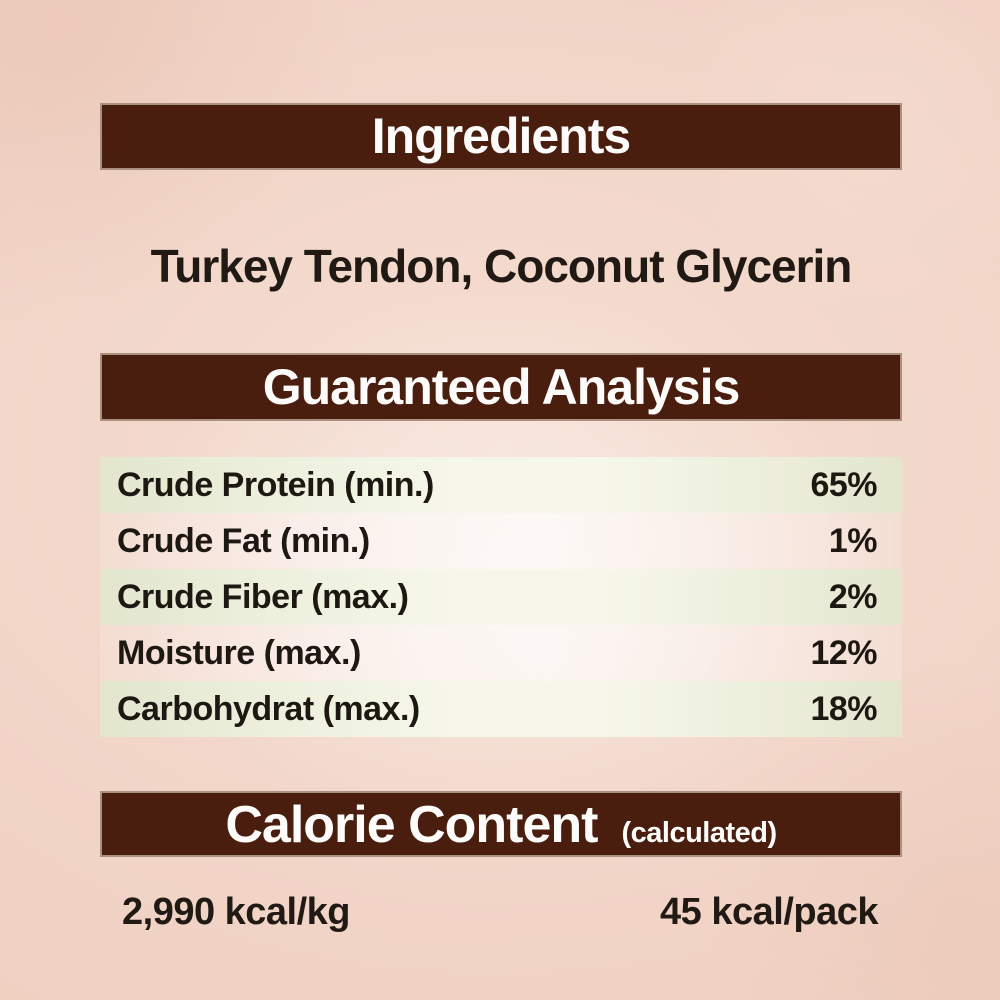 The image size is (1000, 1000). I want to click on calories-per-pack: 45 kcal/pack, so click(769, 911).